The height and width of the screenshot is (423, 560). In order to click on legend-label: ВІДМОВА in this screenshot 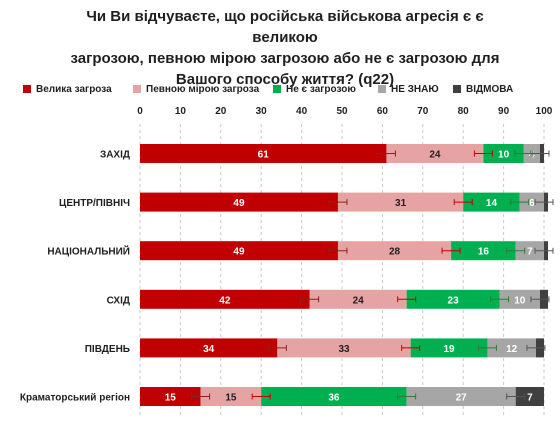, I will do `click(490, 89)`.